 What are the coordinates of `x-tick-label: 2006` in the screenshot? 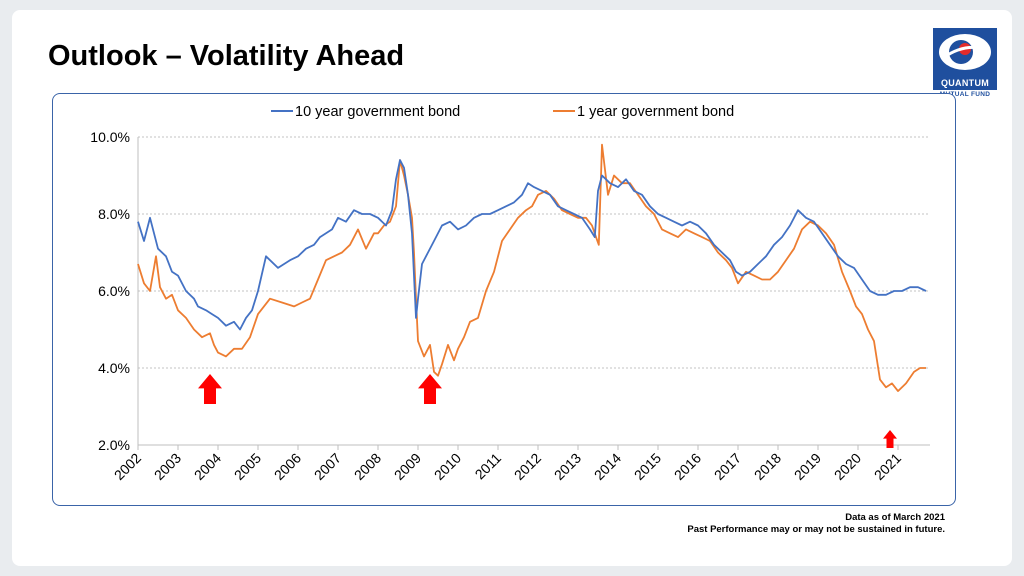 It's located at (287, 466).